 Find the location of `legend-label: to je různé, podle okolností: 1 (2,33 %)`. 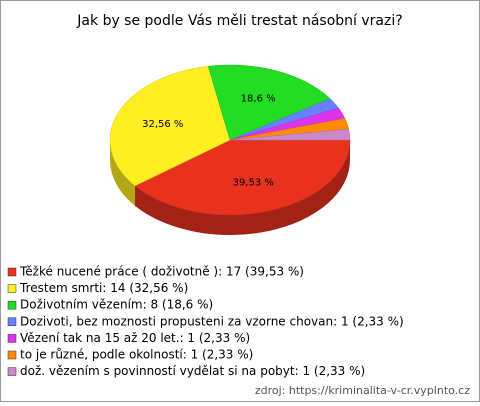

legend-label: to je různé, podle okolností: 1 (2,33 %) is located at coordinates (136, 355).